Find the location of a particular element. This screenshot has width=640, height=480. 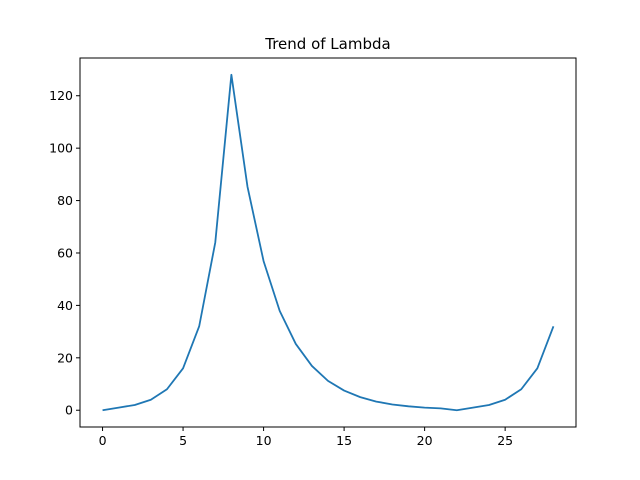

y-axis: 0 20 40 60 80 100 120 is located at coordinates (64, 253).